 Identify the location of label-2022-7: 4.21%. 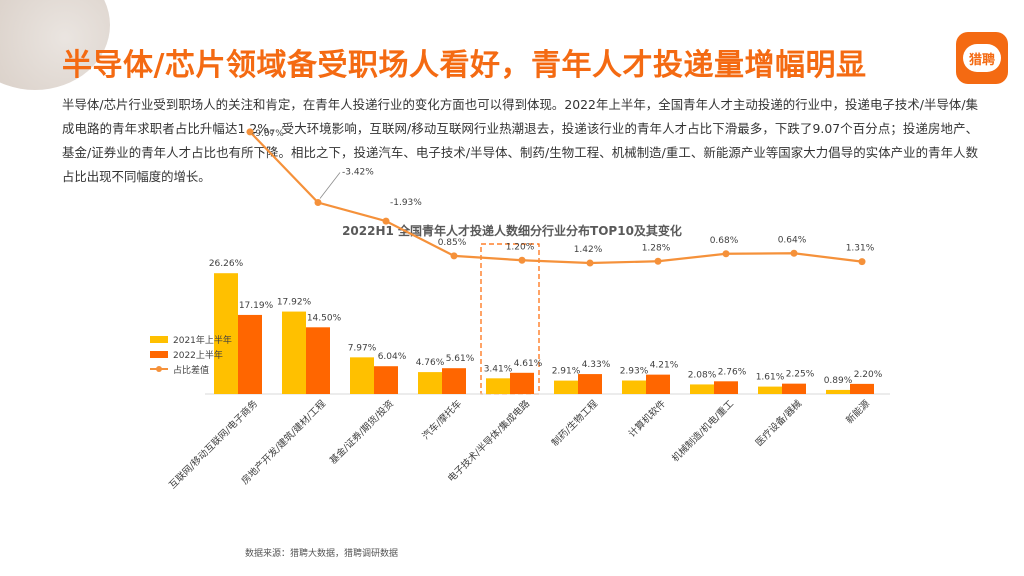
(664, 366).